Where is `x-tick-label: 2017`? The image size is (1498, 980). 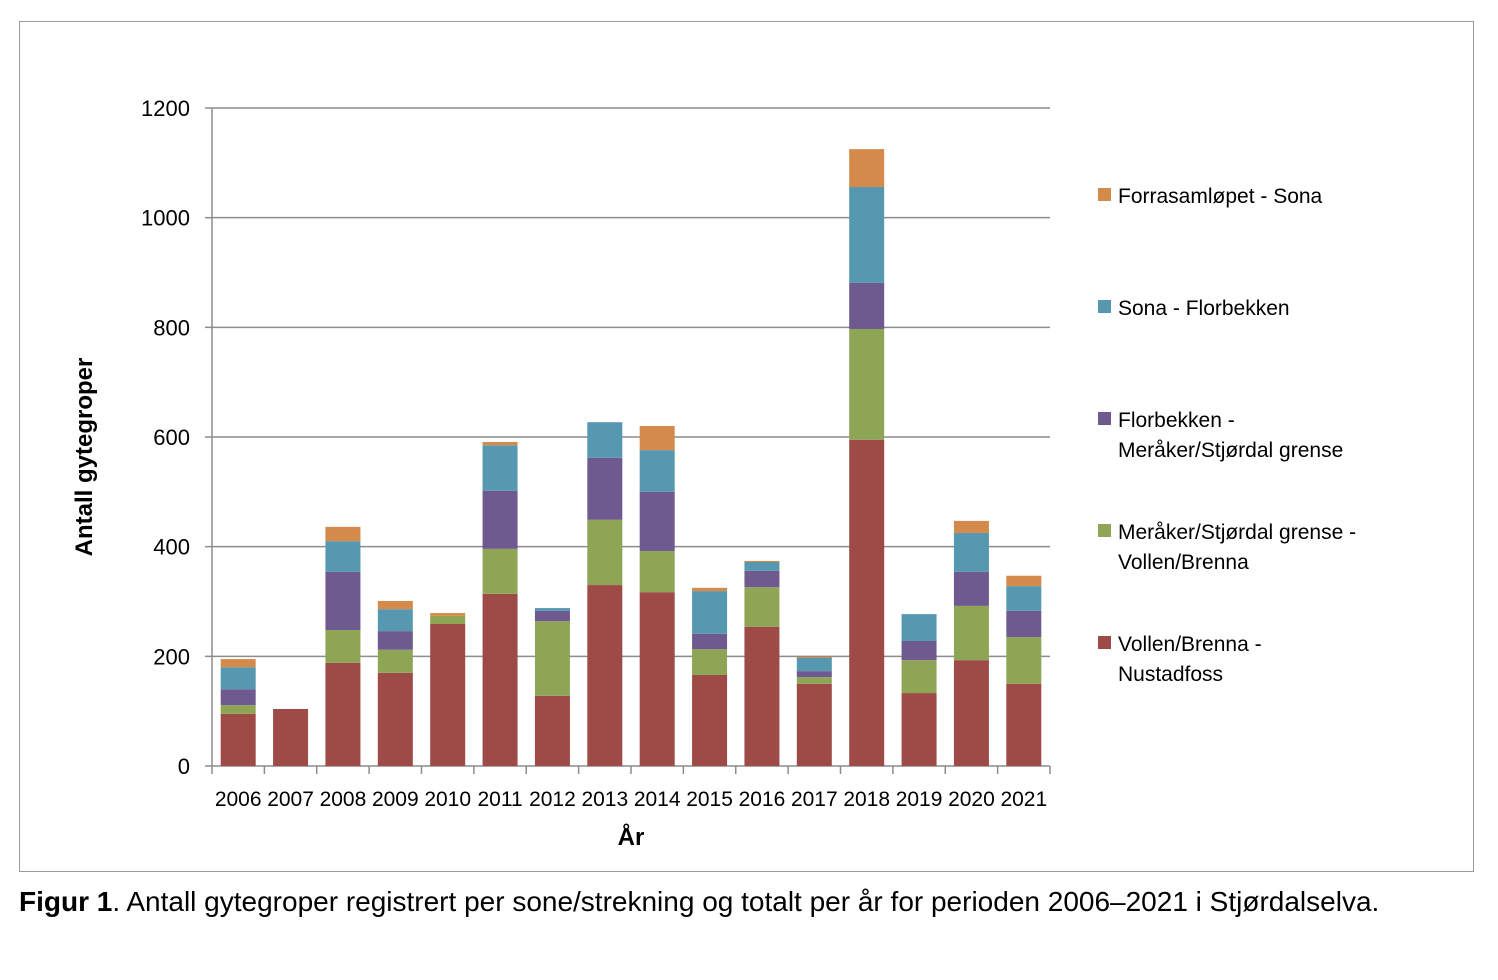 x-tick-label: 2017 is located at coordinates (814, 799).